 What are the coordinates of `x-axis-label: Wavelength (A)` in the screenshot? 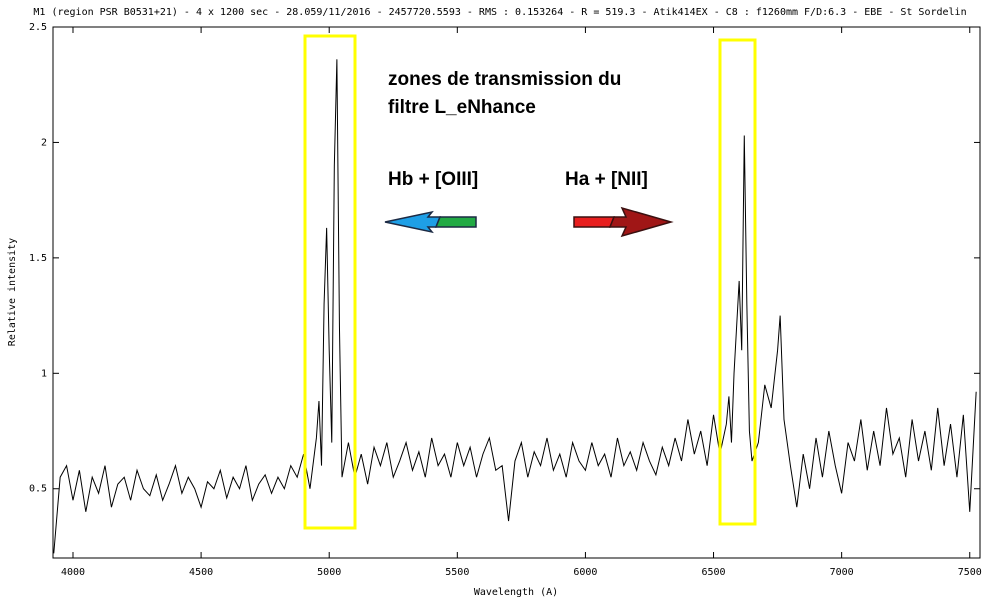 It's located at (516, 592).